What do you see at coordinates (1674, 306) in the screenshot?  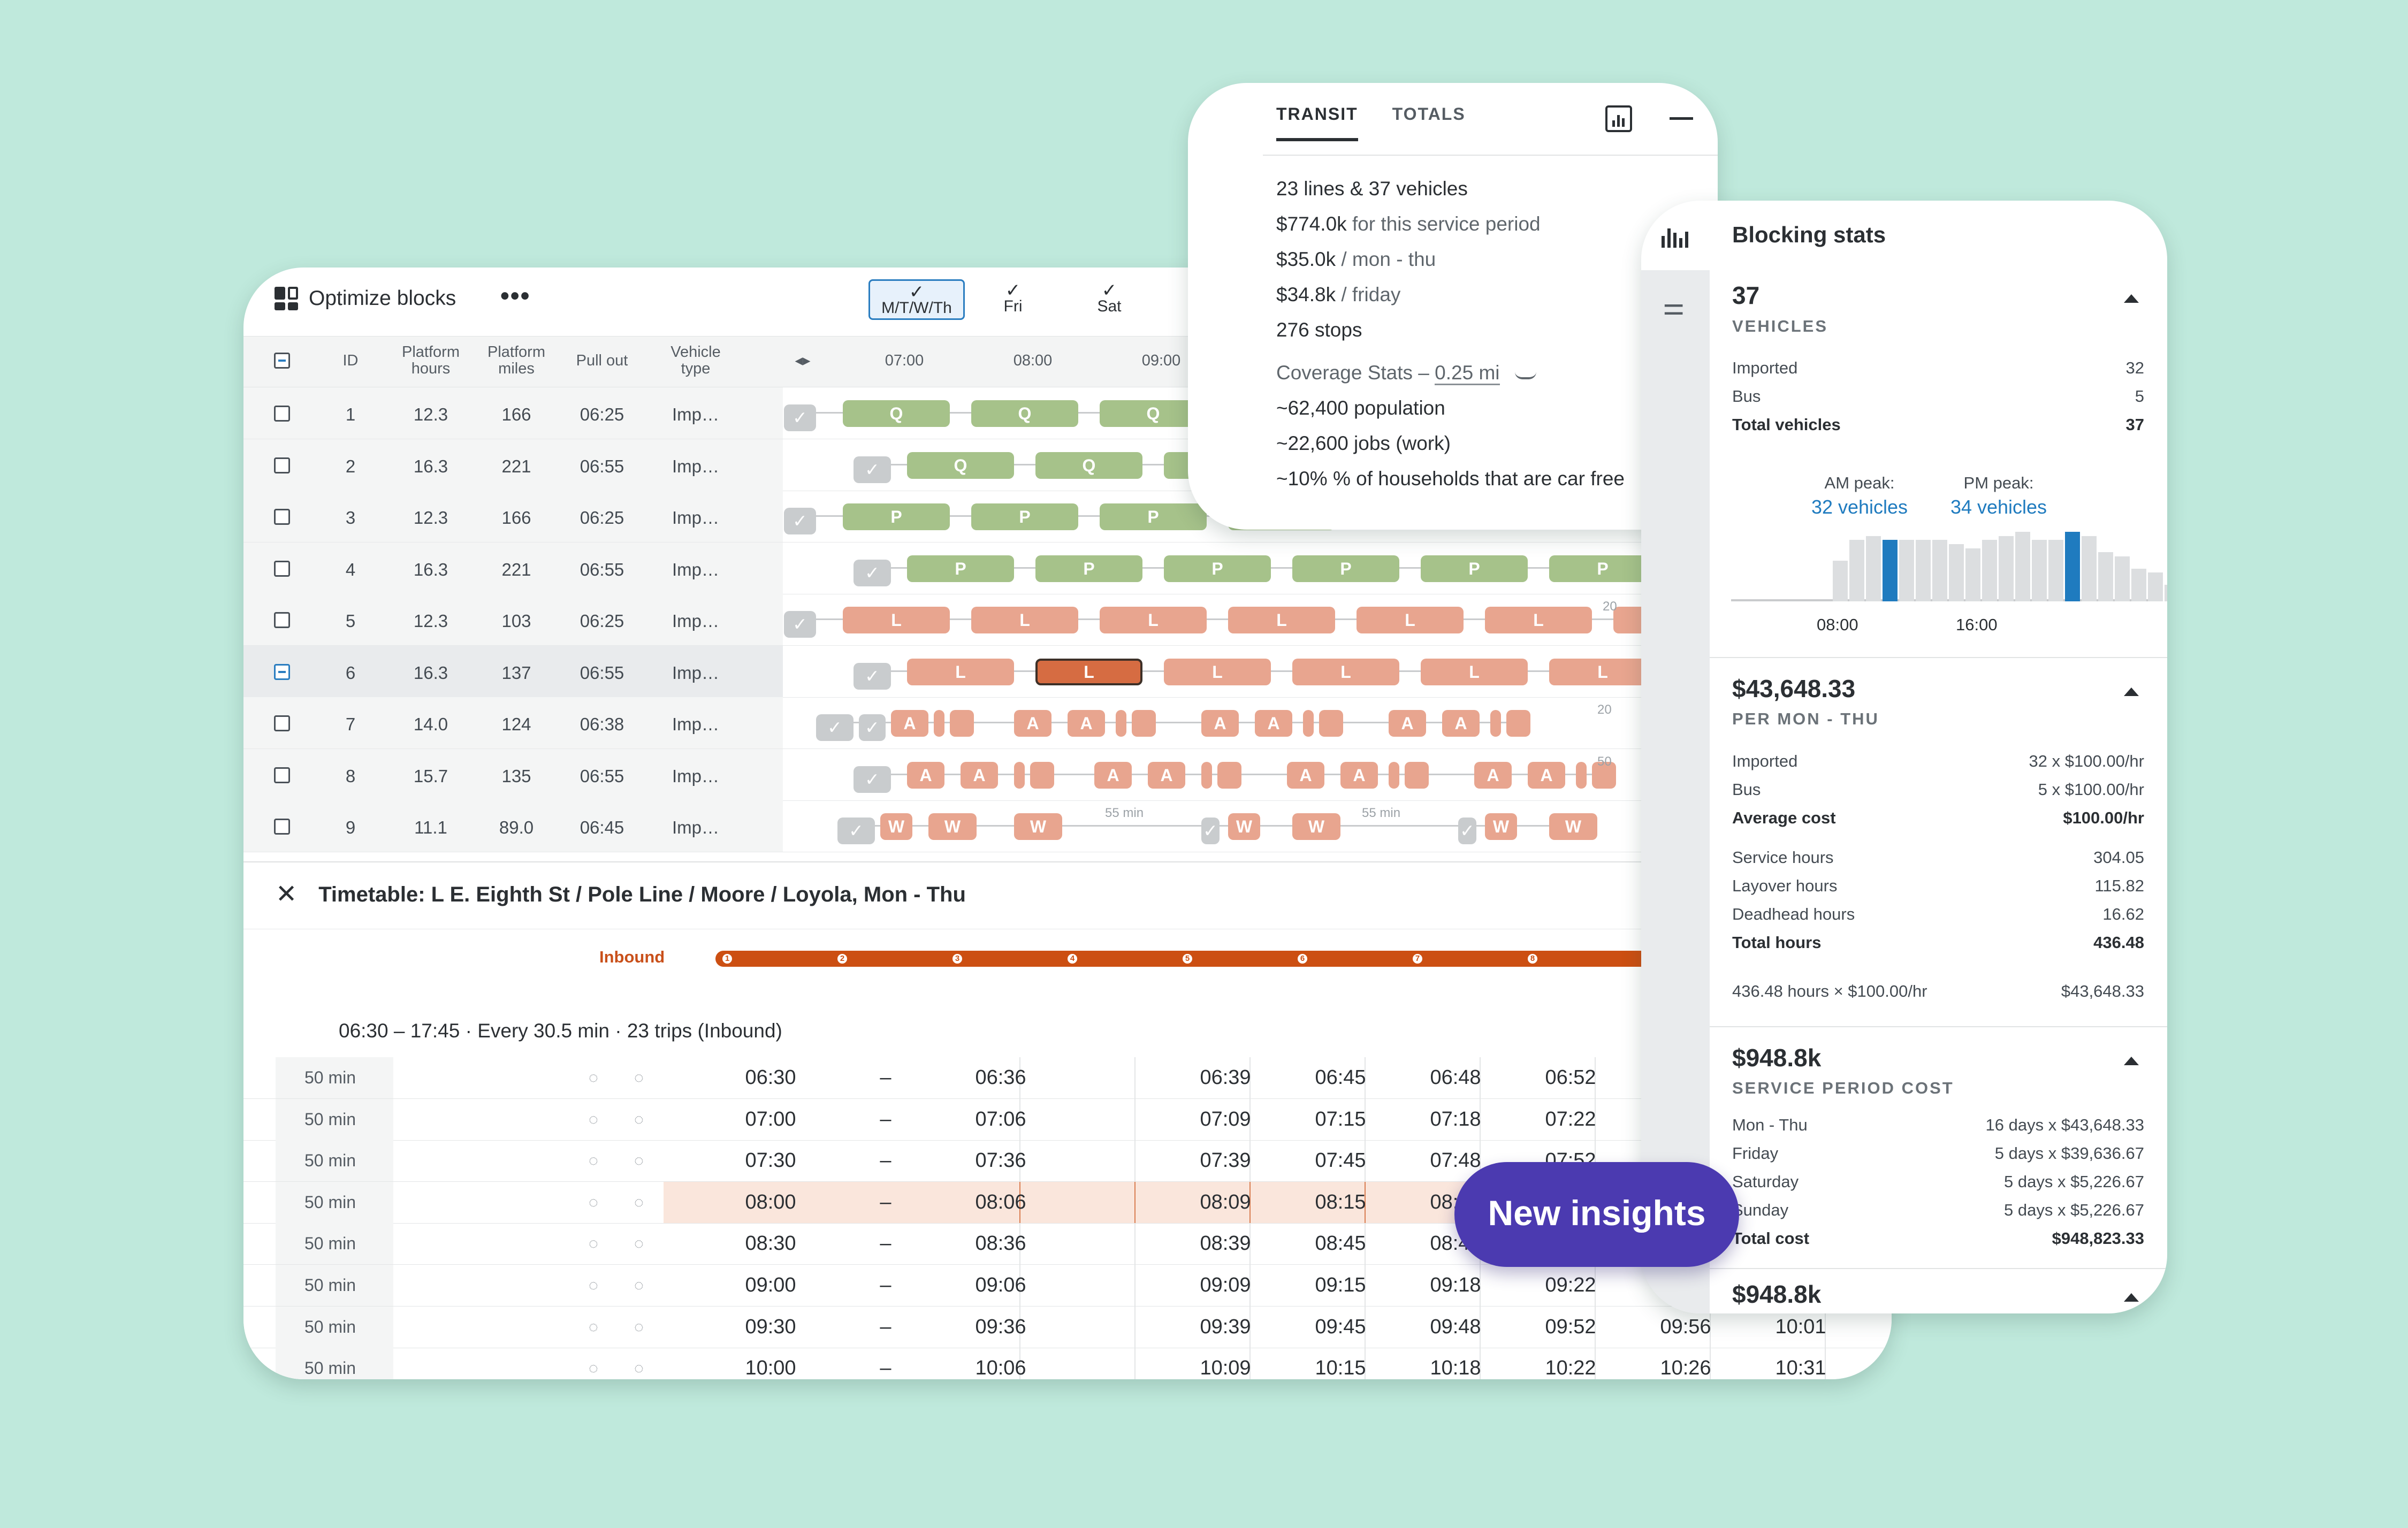 I see `sliders-icon: ⚌` at bounding box center [1674, 306].